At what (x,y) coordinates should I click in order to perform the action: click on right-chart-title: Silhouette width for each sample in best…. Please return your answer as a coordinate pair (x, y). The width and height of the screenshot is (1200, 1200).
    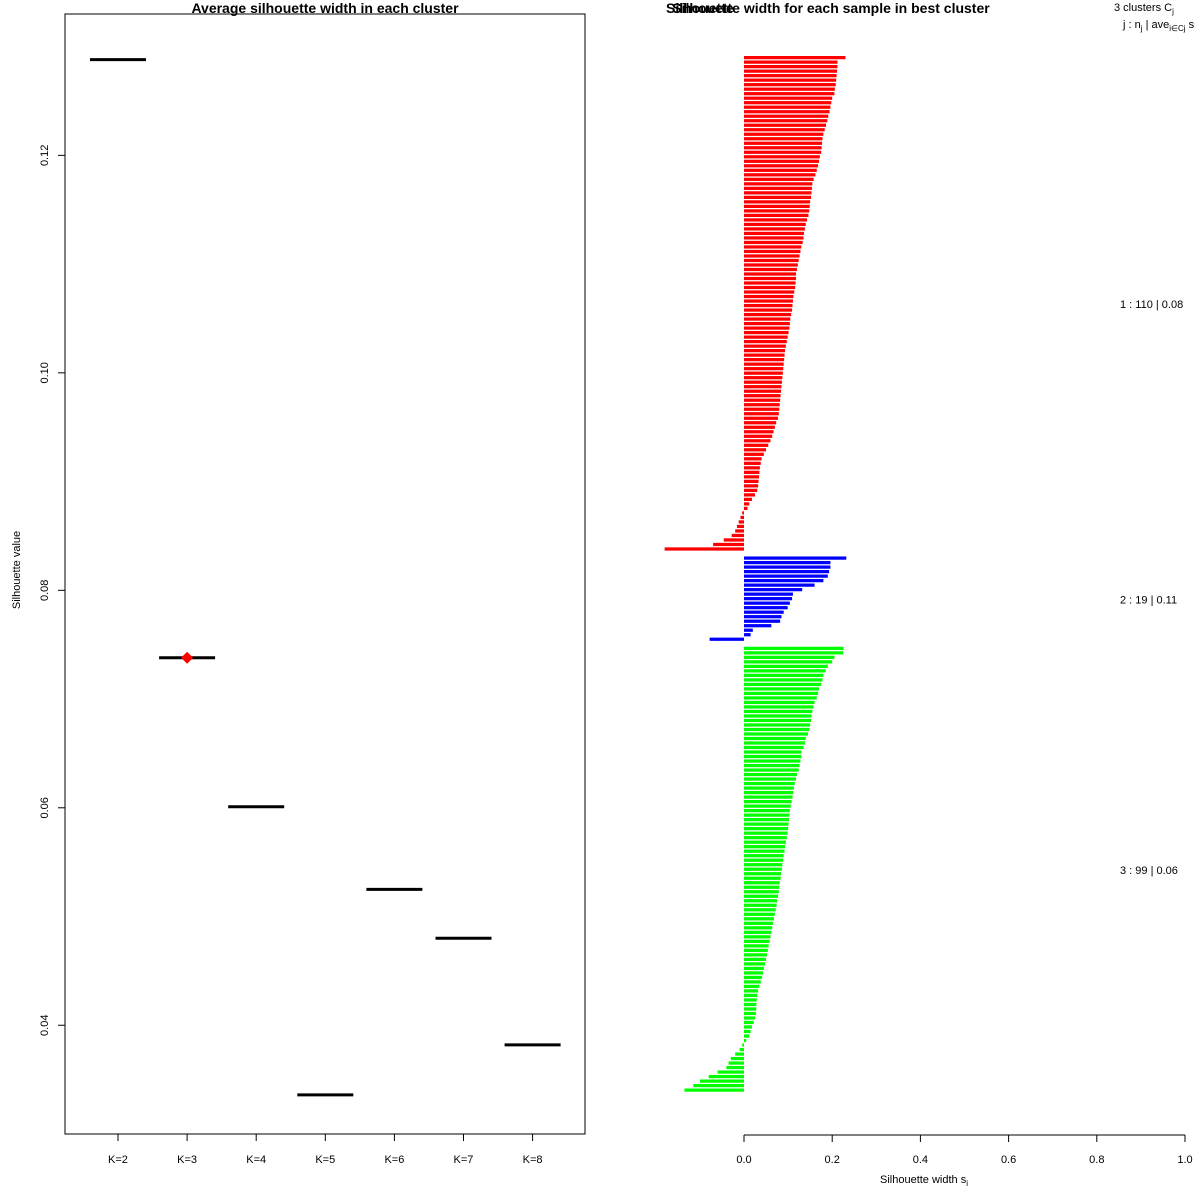
    Looking at the image, I should click on (831, 8).